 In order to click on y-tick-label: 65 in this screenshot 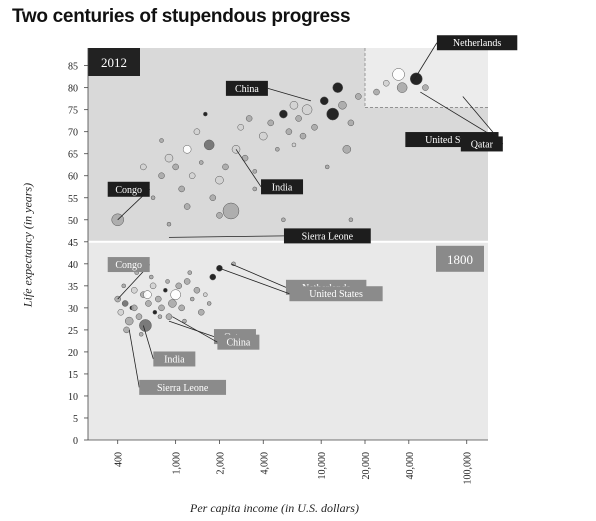, I will do `click(73, 155)`.